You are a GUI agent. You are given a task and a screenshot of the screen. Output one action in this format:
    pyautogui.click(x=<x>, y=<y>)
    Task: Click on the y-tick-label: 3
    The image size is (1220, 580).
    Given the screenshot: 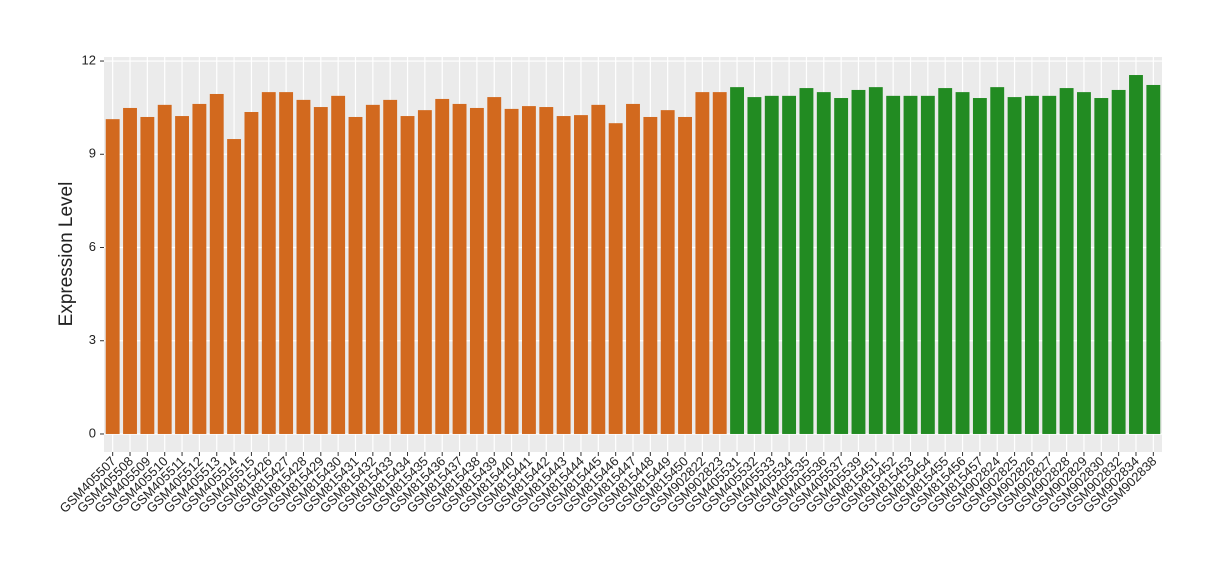 What is the action you would take?
    pyautogui.click(x=92, y=339)
    